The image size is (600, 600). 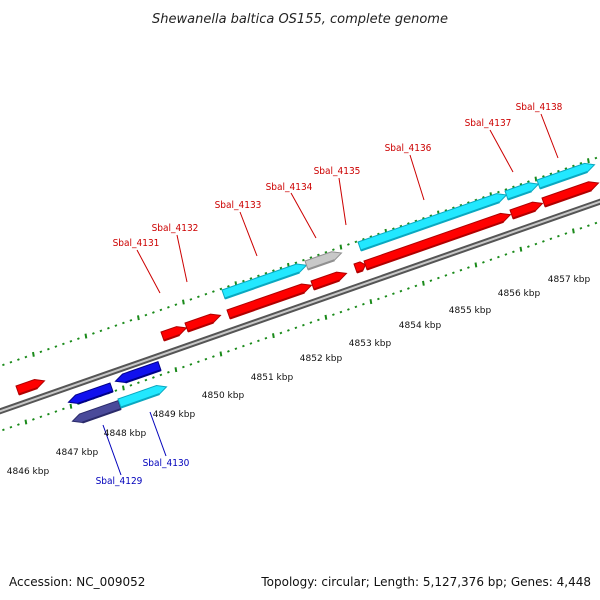 I want to click on gene-sbal-4130-lower-body, so click(x=138, y=372).